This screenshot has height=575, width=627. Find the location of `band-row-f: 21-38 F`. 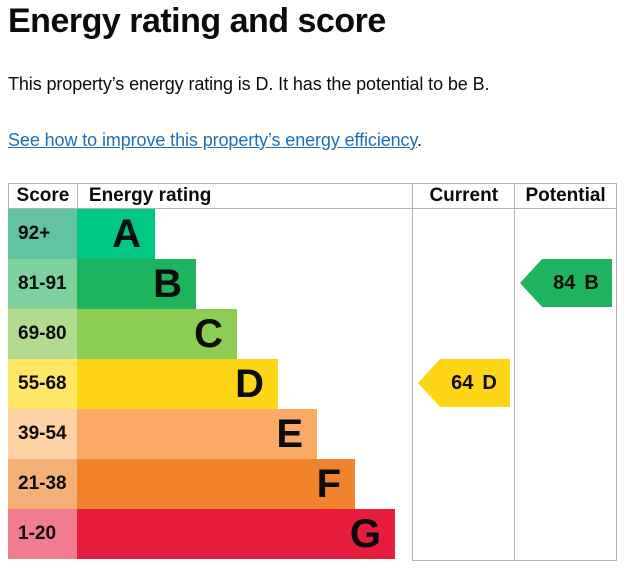

band-row-f: 21-38 F is located at coordinates (312, 484).